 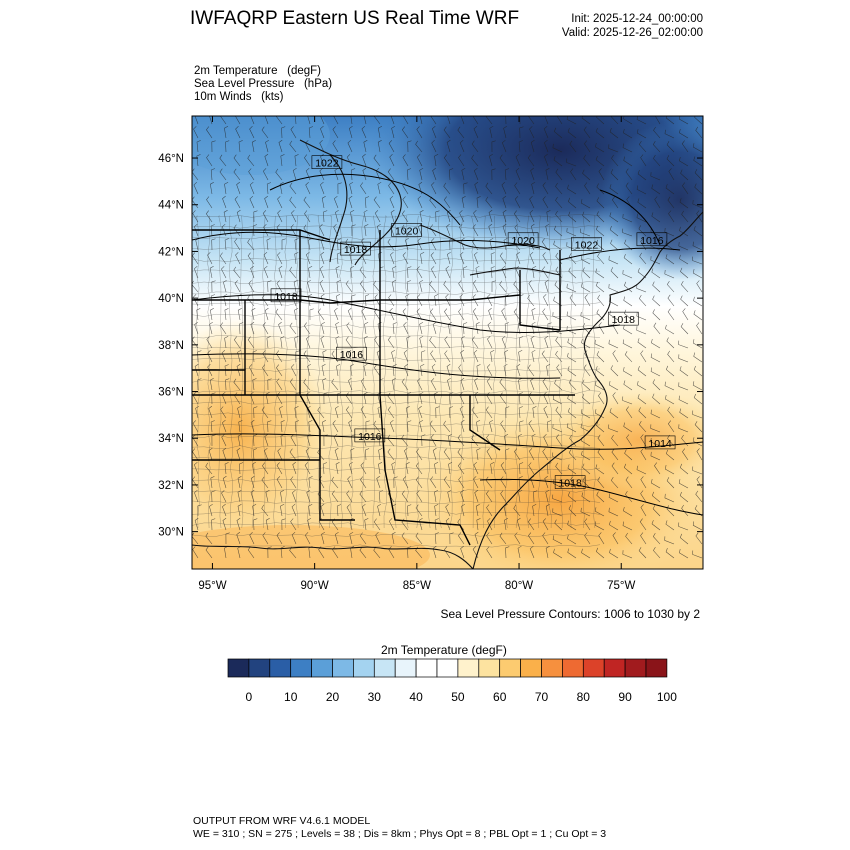 I want to click on valid-time: Valid: 2025-12-26_02:00:00, so click(x=632, y=33).